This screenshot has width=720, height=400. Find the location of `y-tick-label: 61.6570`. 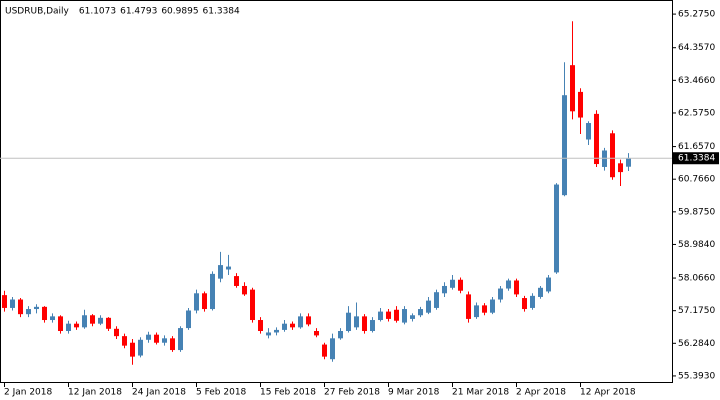

y-tick-label: 61.6570 is located at coordinates (696, 147).